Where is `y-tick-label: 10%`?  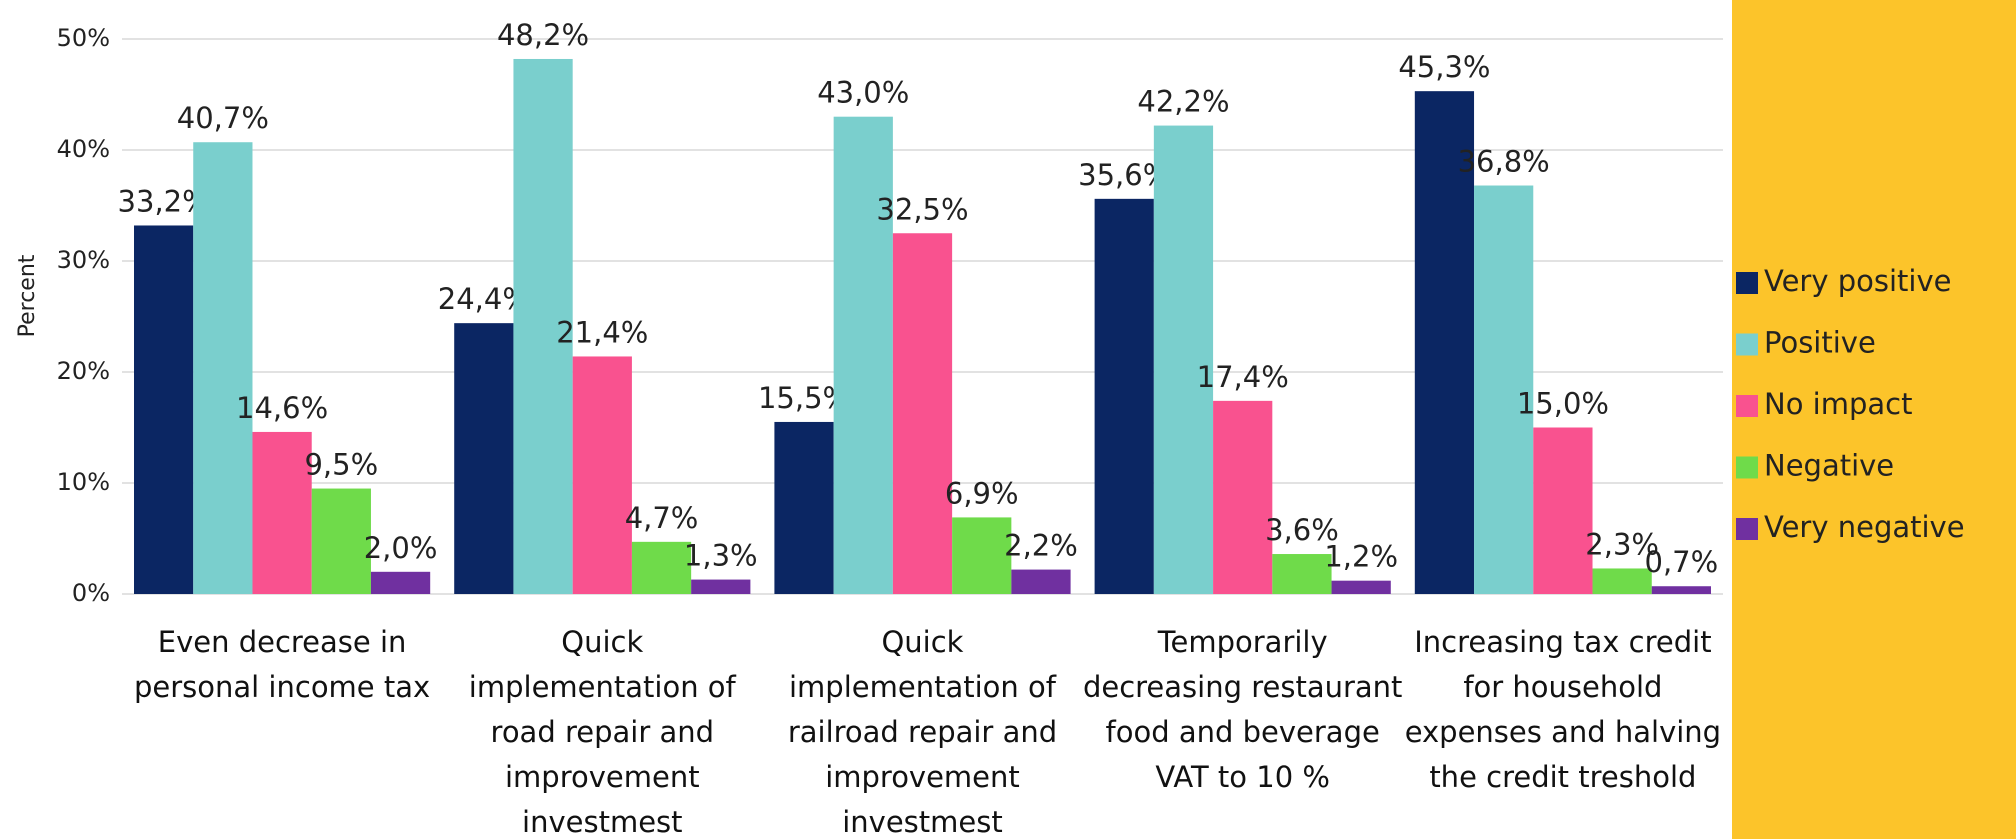
y-tick-label: 10% is located at coordinates (83, 482).